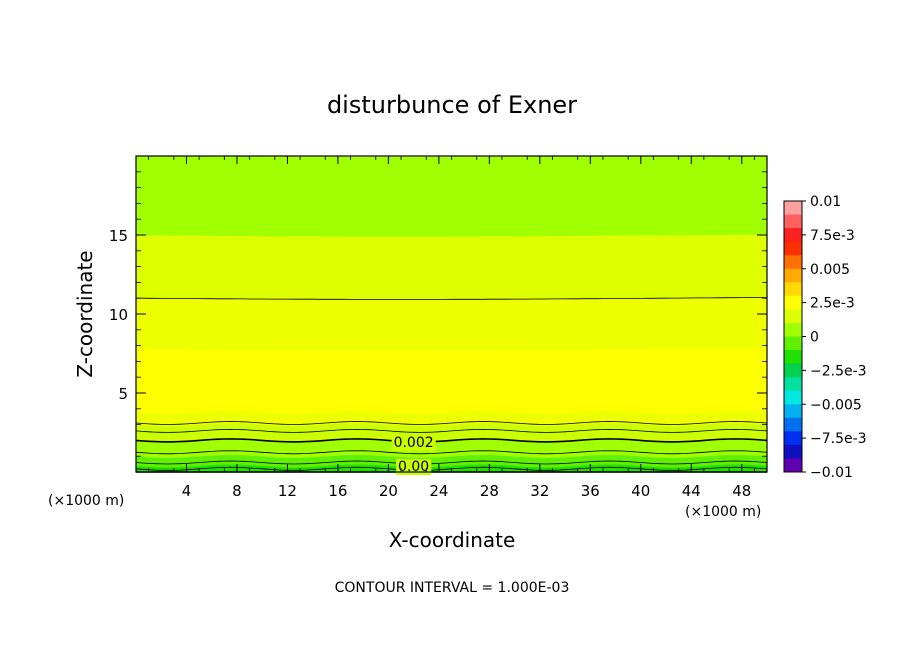 Image resolution: width=904 pixels, height=654 pixels. I want to click on y-axis-label: Z-coordinate, so click(85, 313).